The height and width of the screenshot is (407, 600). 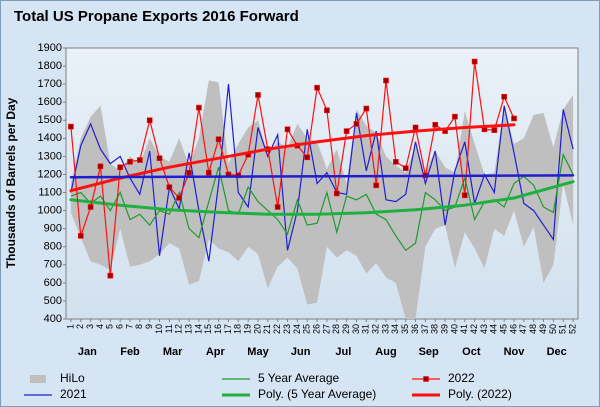 I want to click on month-label: Sep, so click(x=429, y=352).